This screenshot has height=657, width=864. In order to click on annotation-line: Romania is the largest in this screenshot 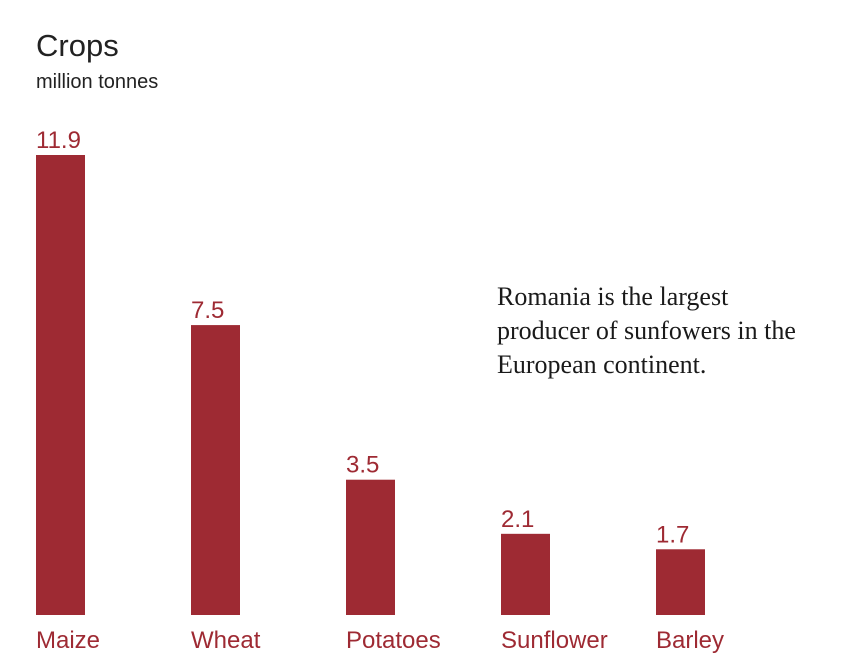, I will do `click(613, 296)`.